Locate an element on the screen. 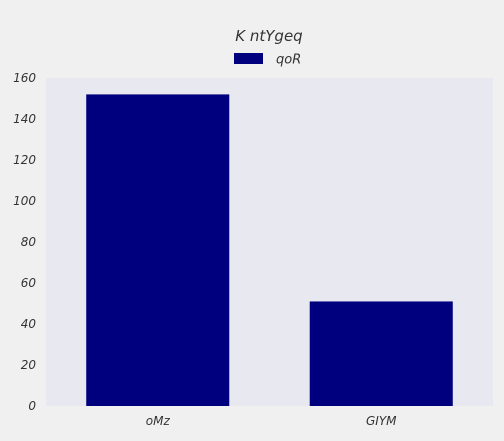  y-tick-label: 120 is located at coordinates (24, 160).